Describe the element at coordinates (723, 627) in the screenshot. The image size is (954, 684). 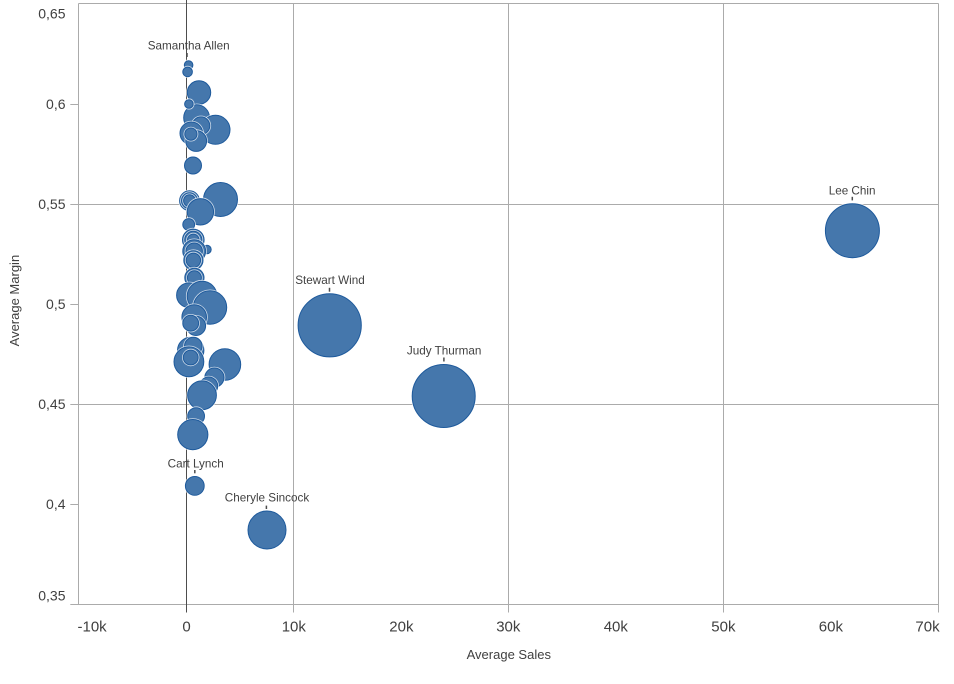
I see `svg-text: 50k` at that location.